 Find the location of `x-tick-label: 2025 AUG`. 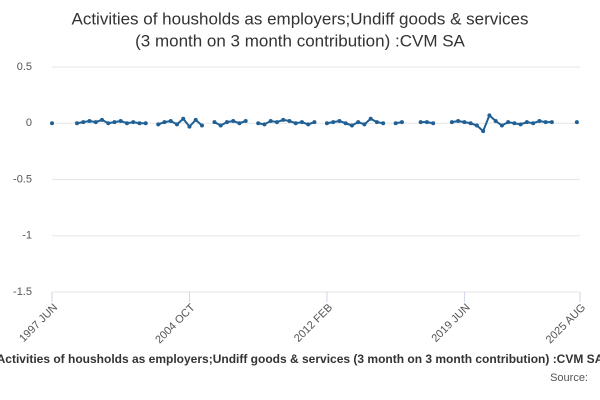

x-tick-label: 2025 AUG is located at coordinates (566, 324).